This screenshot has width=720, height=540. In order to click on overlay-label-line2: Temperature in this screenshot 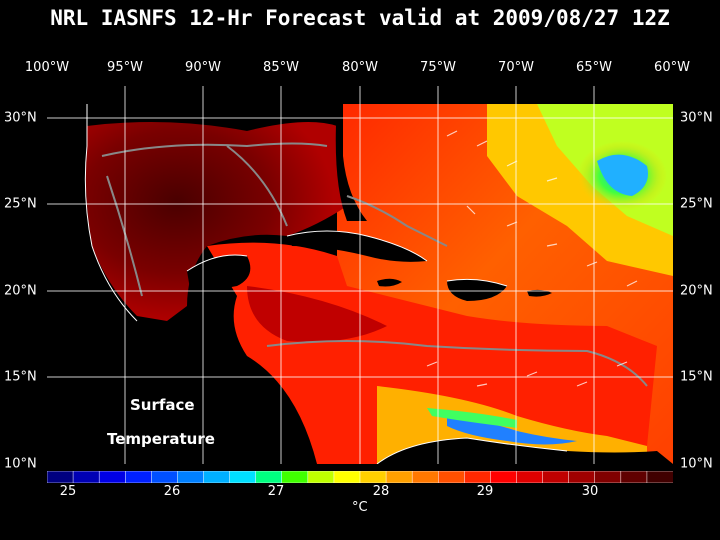, I will do `click(161, 439)`.